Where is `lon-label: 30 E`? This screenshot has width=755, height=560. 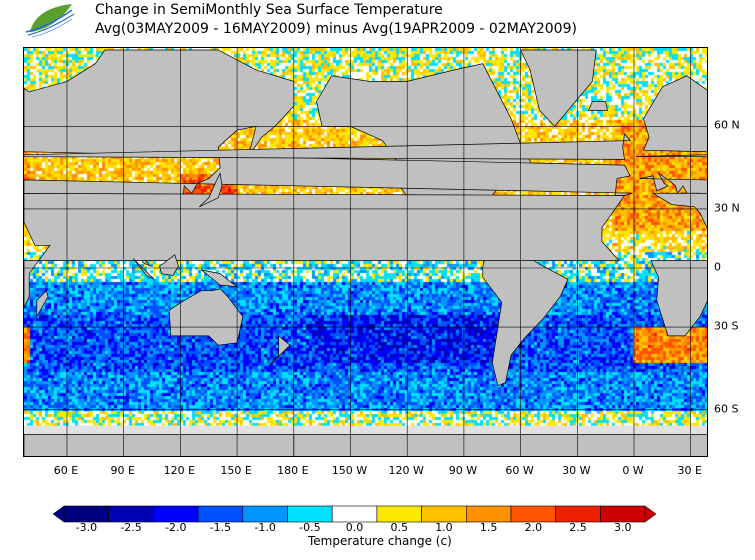 lon-label: 30 E is located at coordinates (689, 470).